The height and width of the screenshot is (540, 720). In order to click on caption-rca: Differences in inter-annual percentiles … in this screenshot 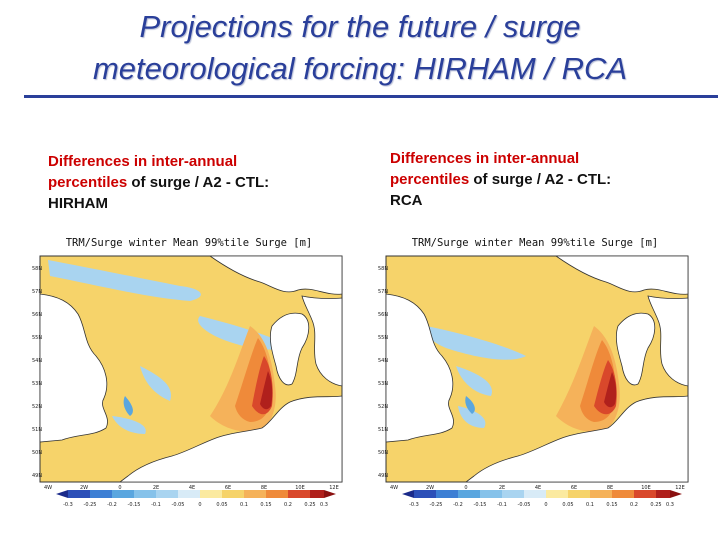, I will do `click(540, 179)`.